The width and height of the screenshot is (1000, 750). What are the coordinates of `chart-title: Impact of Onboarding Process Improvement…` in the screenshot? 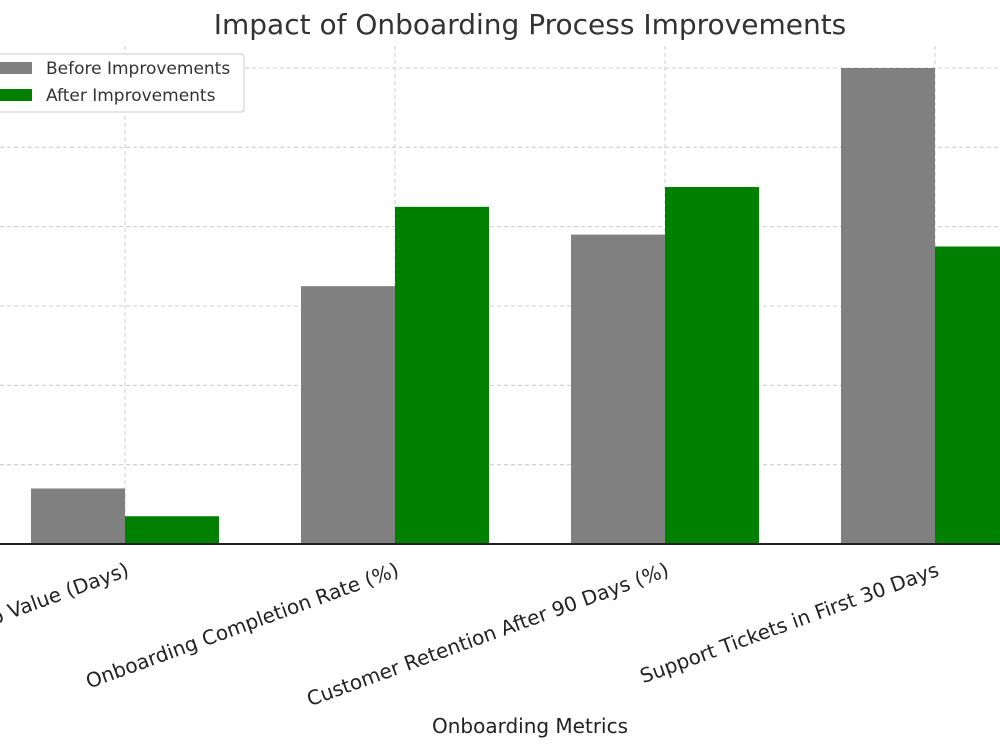 It's located at (530, 24).